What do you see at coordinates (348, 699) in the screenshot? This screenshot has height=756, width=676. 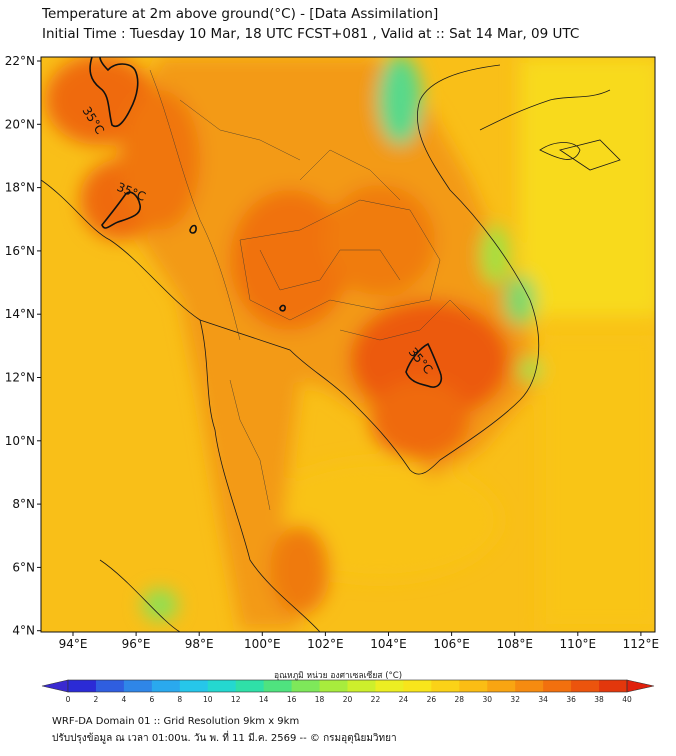 I see `colorbar-tick-label: 20` at bounding box center [348, 699].